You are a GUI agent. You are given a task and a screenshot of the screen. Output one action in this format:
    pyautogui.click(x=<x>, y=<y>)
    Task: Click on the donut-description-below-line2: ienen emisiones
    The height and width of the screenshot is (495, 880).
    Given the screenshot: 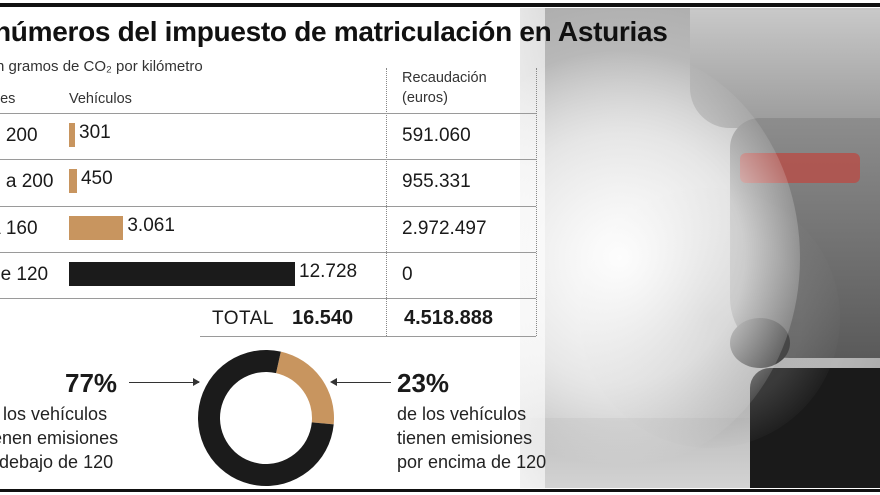 What is the action you would take?
    pyautogui.click(x=59, y=438)
    